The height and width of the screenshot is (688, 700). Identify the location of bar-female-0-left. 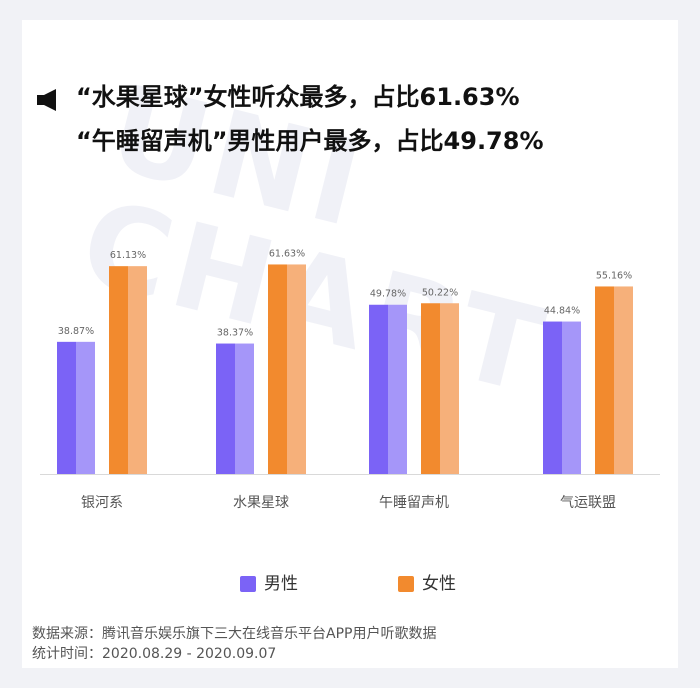
(118, 370).